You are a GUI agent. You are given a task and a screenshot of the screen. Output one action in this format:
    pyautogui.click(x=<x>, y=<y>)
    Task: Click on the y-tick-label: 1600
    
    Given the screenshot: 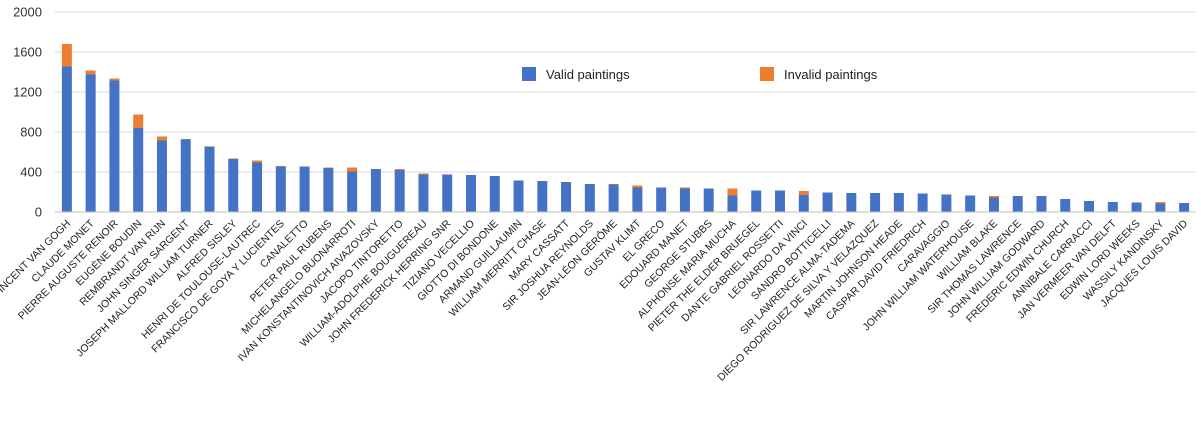 What is the action you would take?
    pyautogui.click(x=27, y=52)
    